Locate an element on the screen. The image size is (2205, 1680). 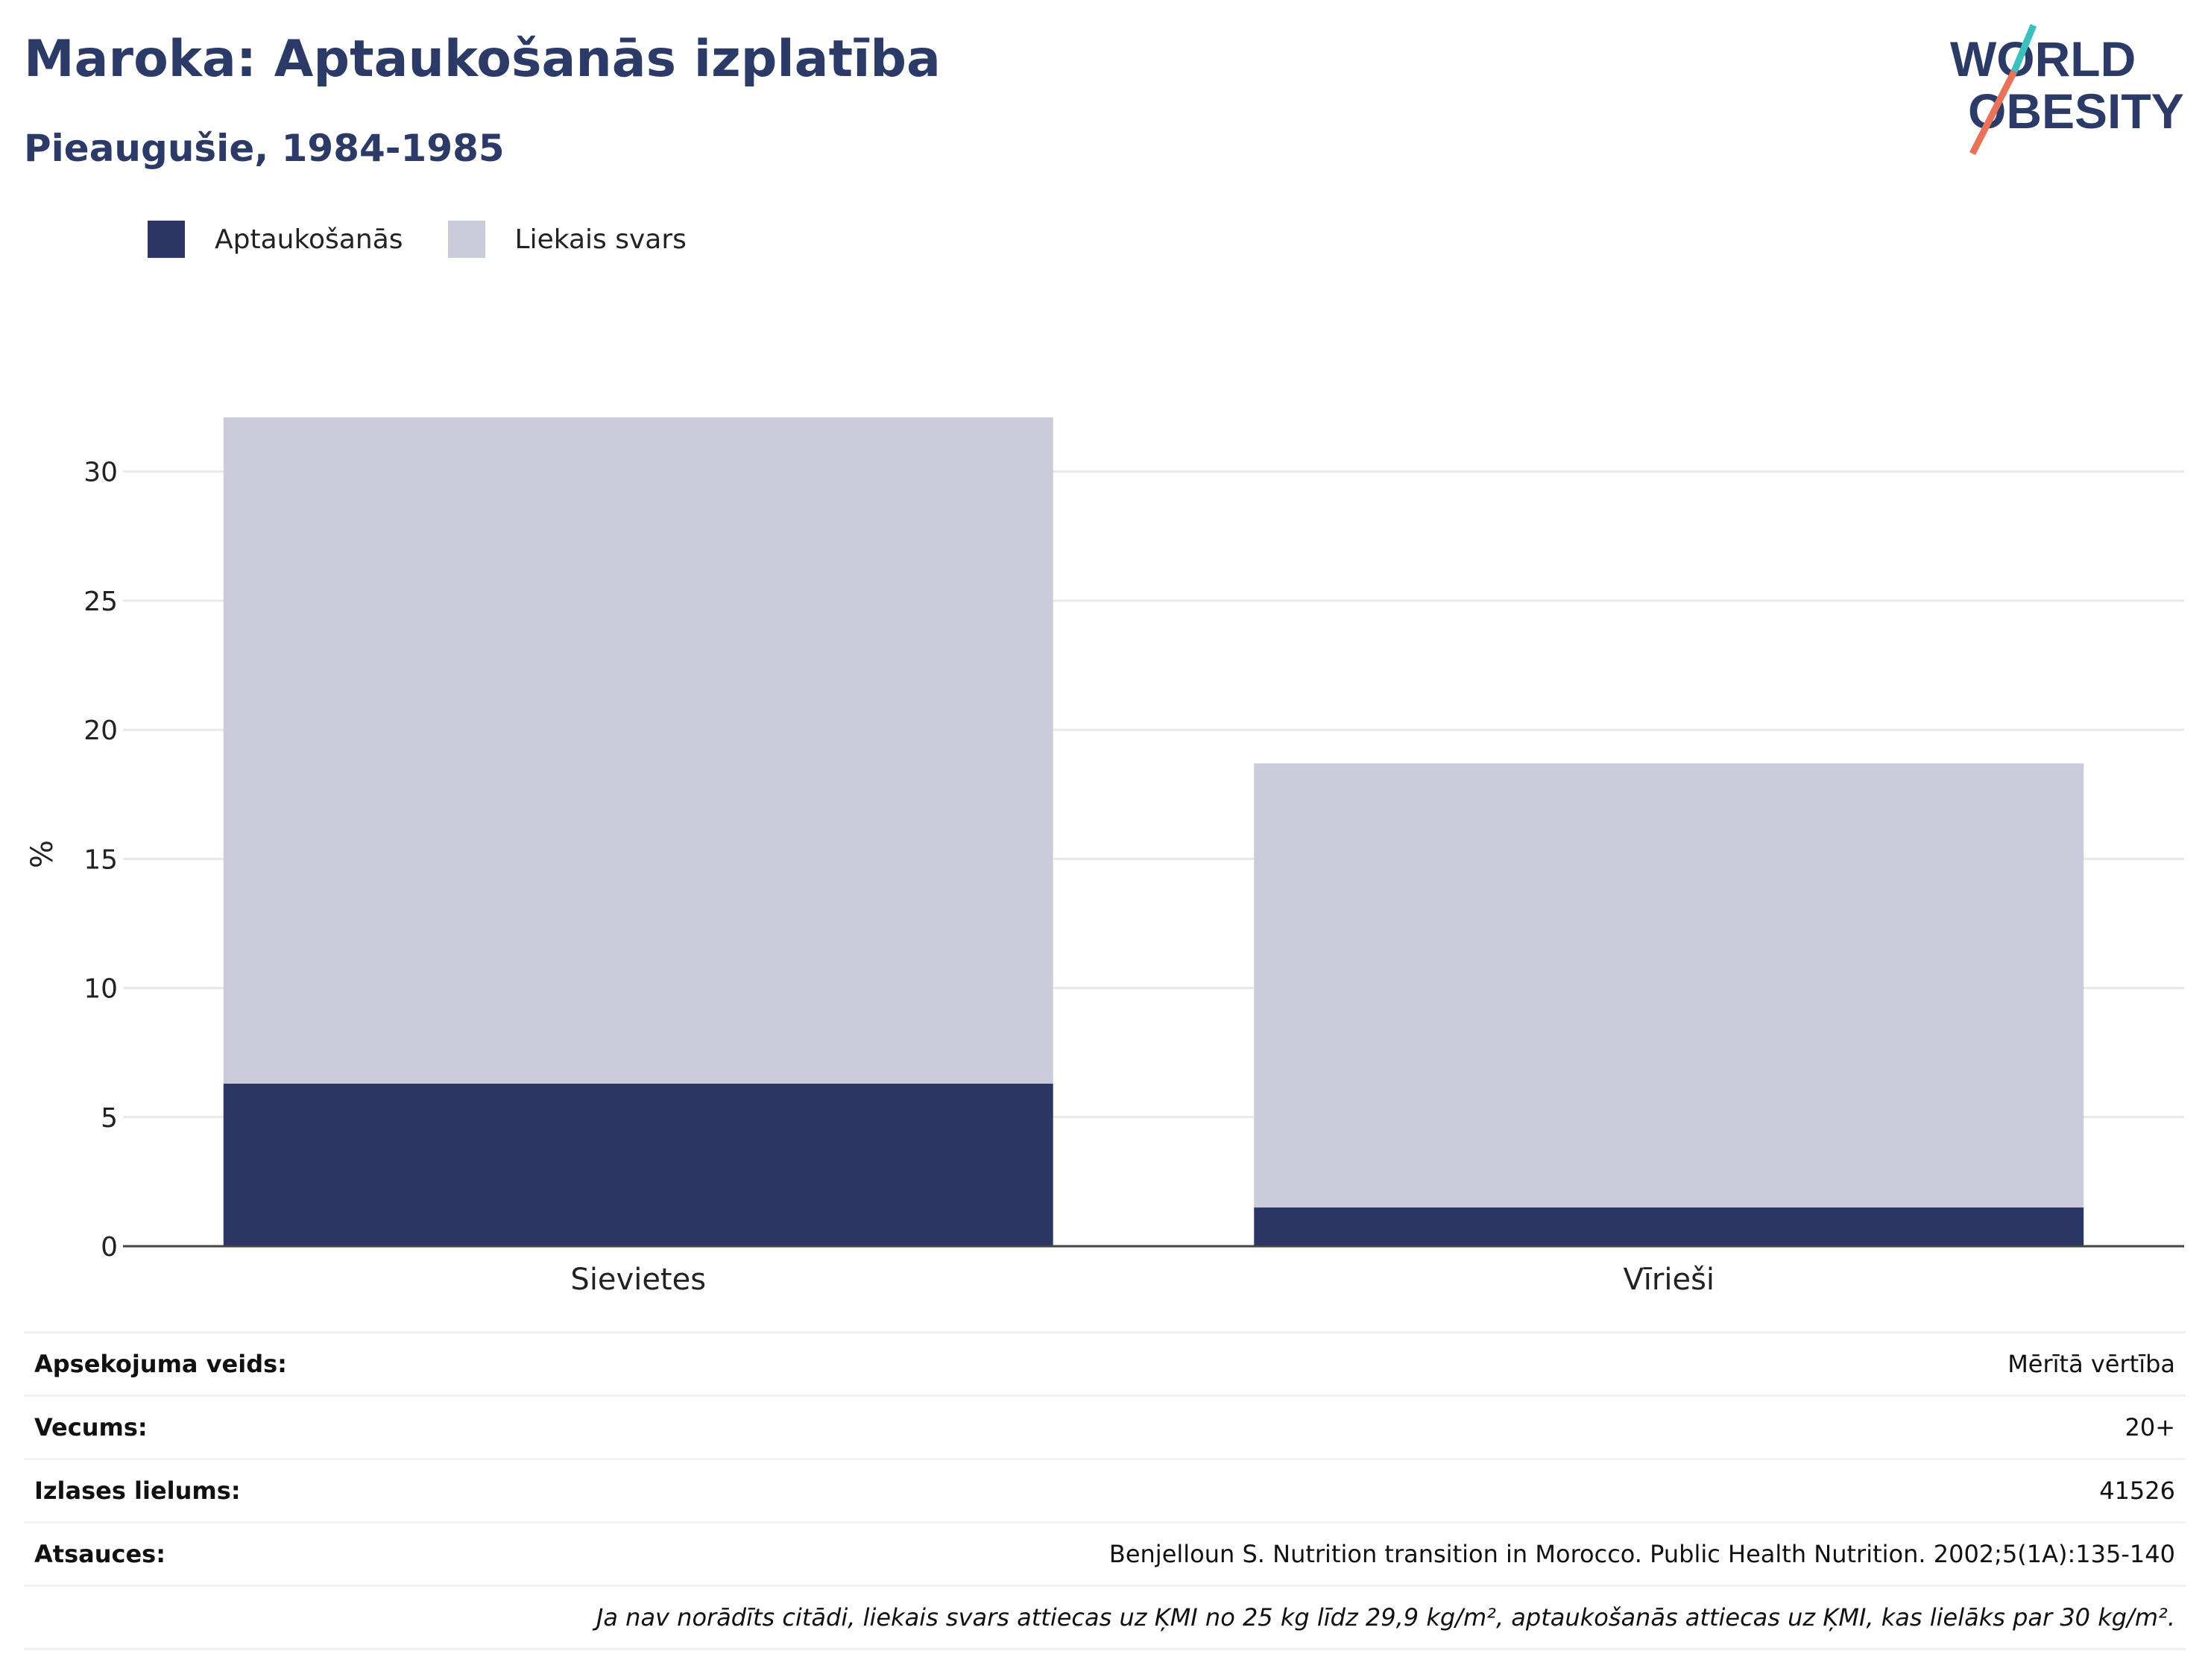
page-title: Maroka: Aptaukošanās izplatība is located at coordinates (482, 59).